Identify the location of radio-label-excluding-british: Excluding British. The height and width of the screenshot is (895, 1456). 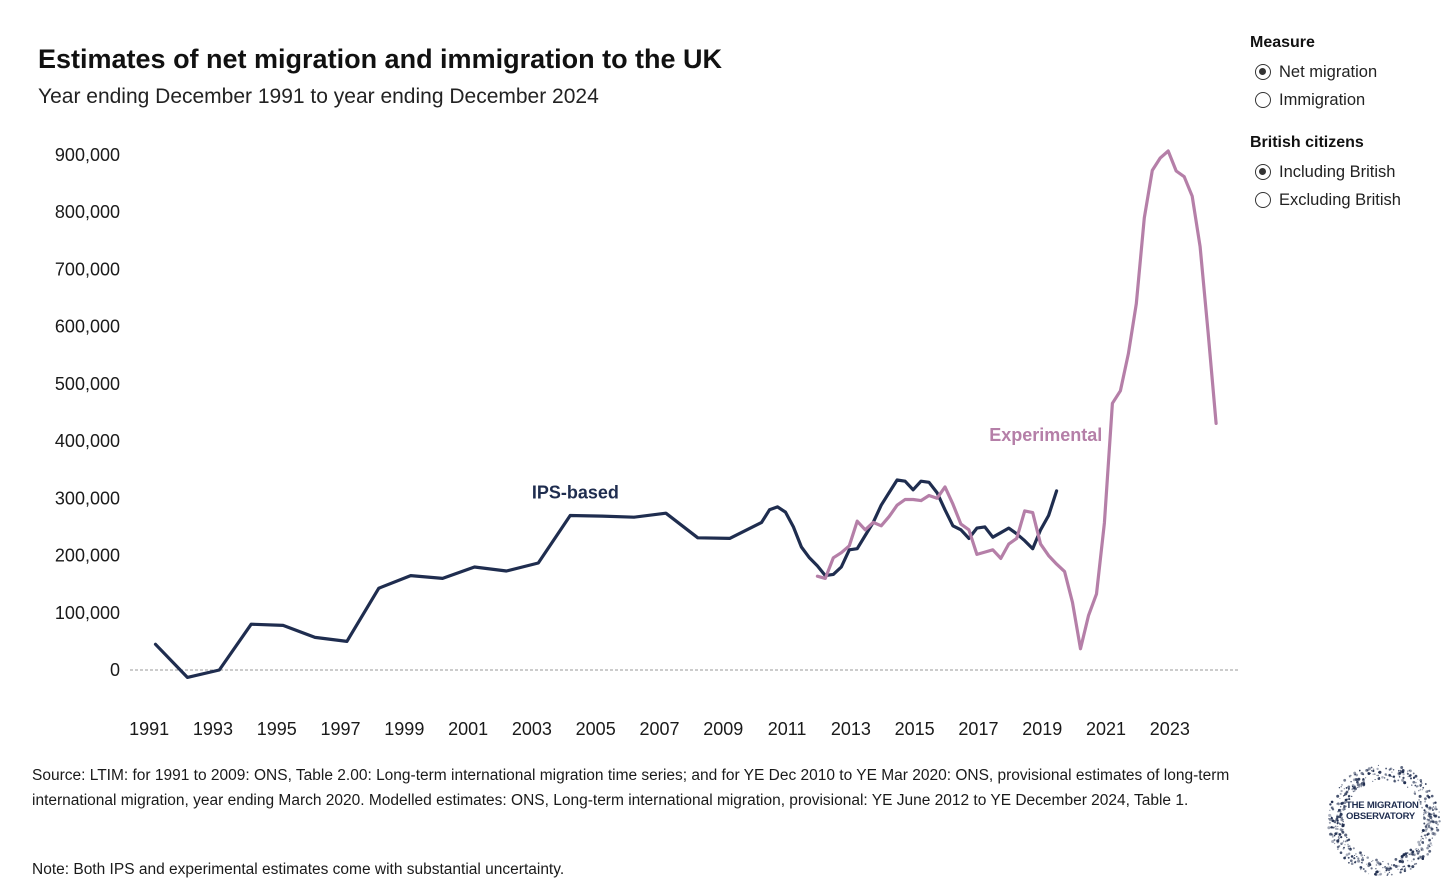
(1340, 199).